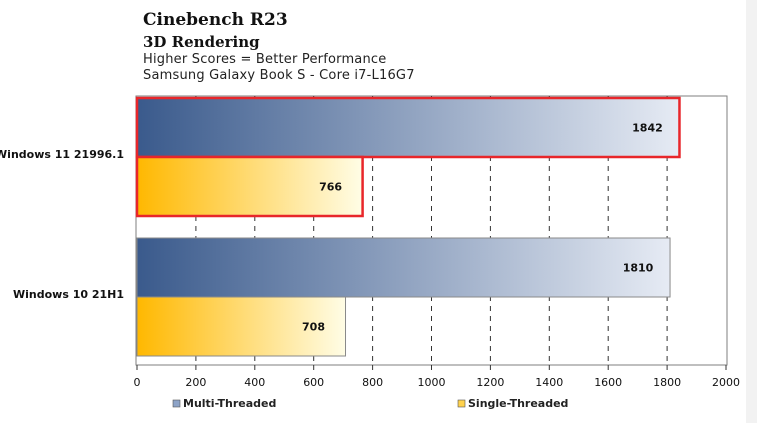 The height and width of the screenshot is (423, 757). Describe the element at coordinates (137, 382) in the screenshot. I see `x-tick-label: 0` at that location.